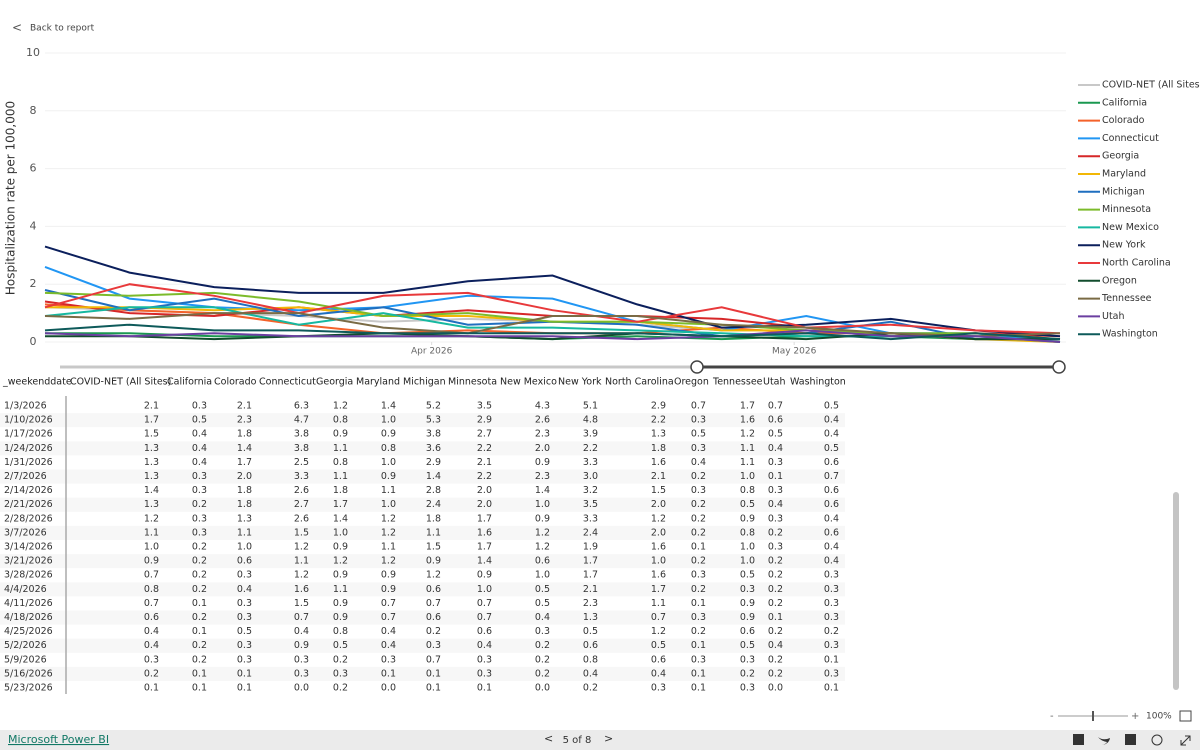 The height and width of the screenshot is (750, 1200). I want to click on date-cell: 5/9/2026, so click(25, 659).